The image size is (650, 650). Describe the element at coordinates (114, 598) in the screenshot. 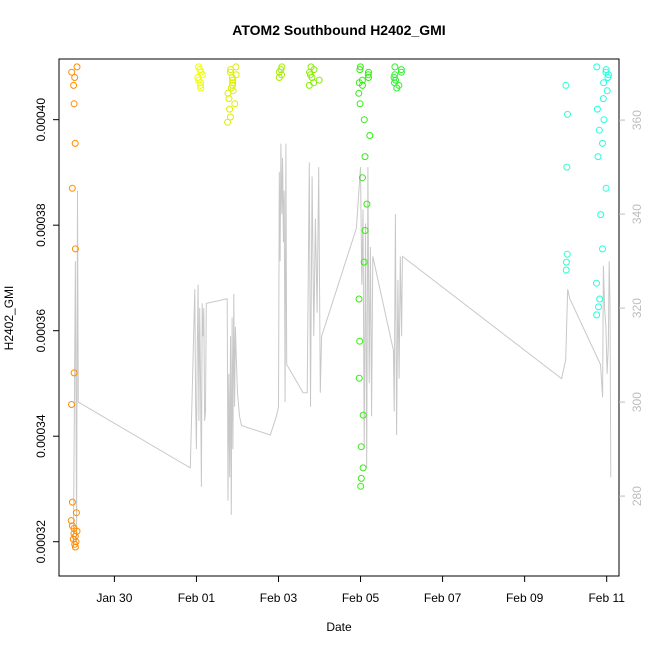

I see `x-tick-label: Jan 30` at that location.